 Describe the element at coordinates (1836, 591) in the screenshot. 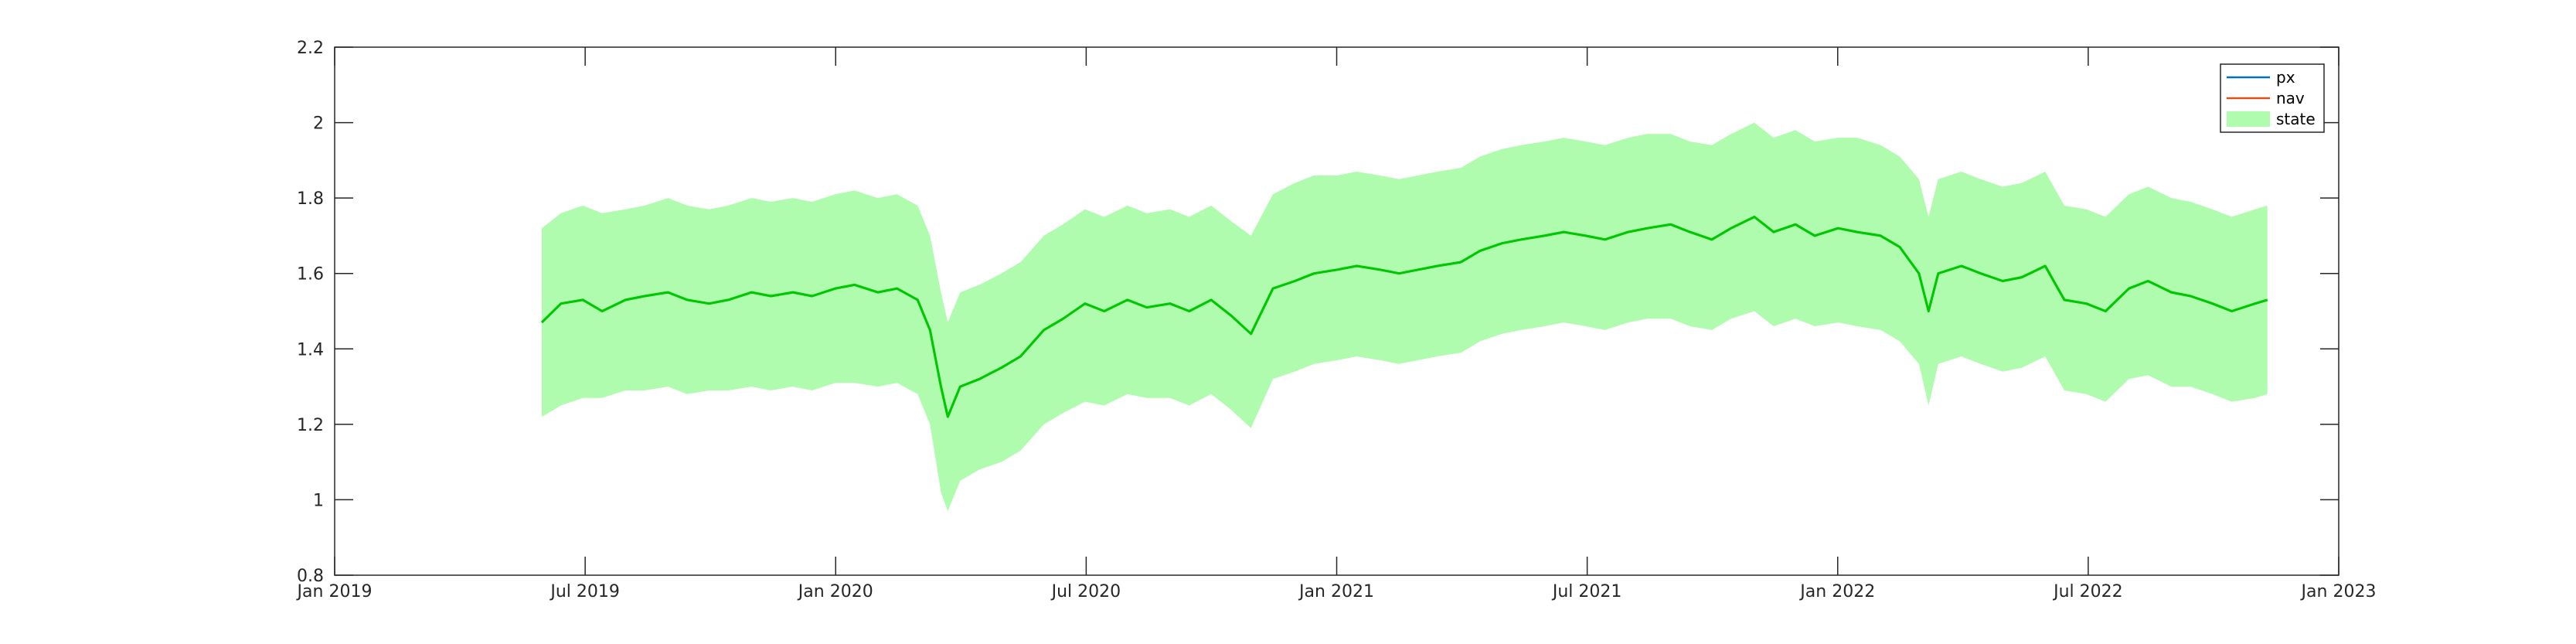

I see `x-tick-label: Jan 2022` at that location.